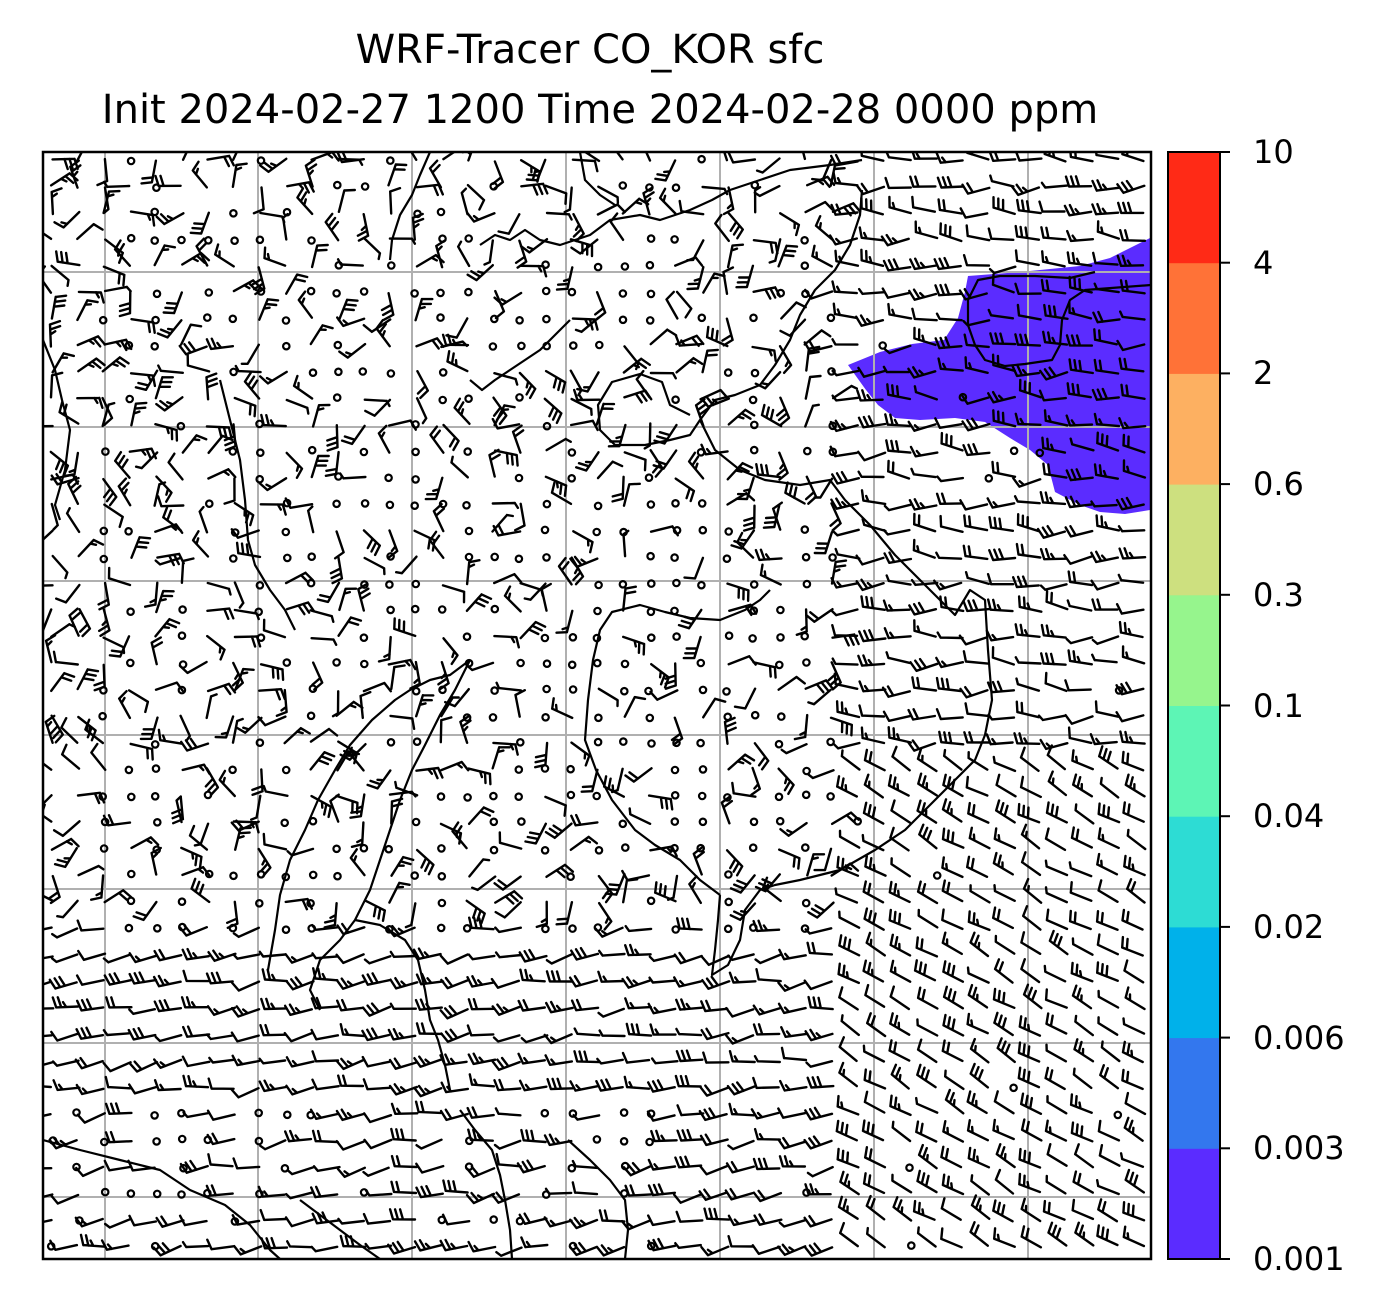 This screenshot has height=1313, width=1400. What do you see at coordinates (1194, 318) in the screenshot?
I see `colorbar-segment` at bounding box center [1194, 318].